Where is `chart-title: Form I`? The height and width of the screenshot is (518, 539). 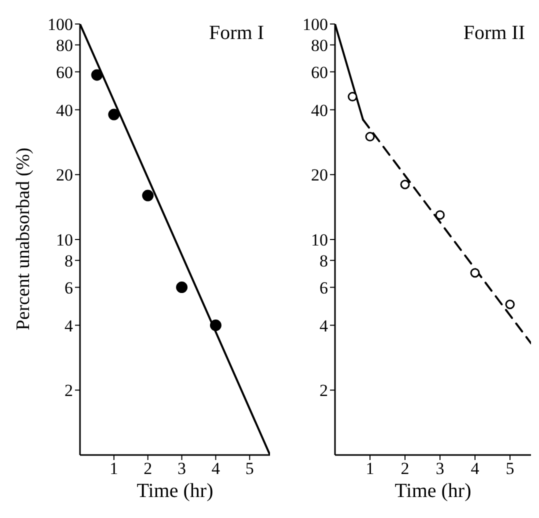 chart-title: Form I is located at coordinates (236, 33).